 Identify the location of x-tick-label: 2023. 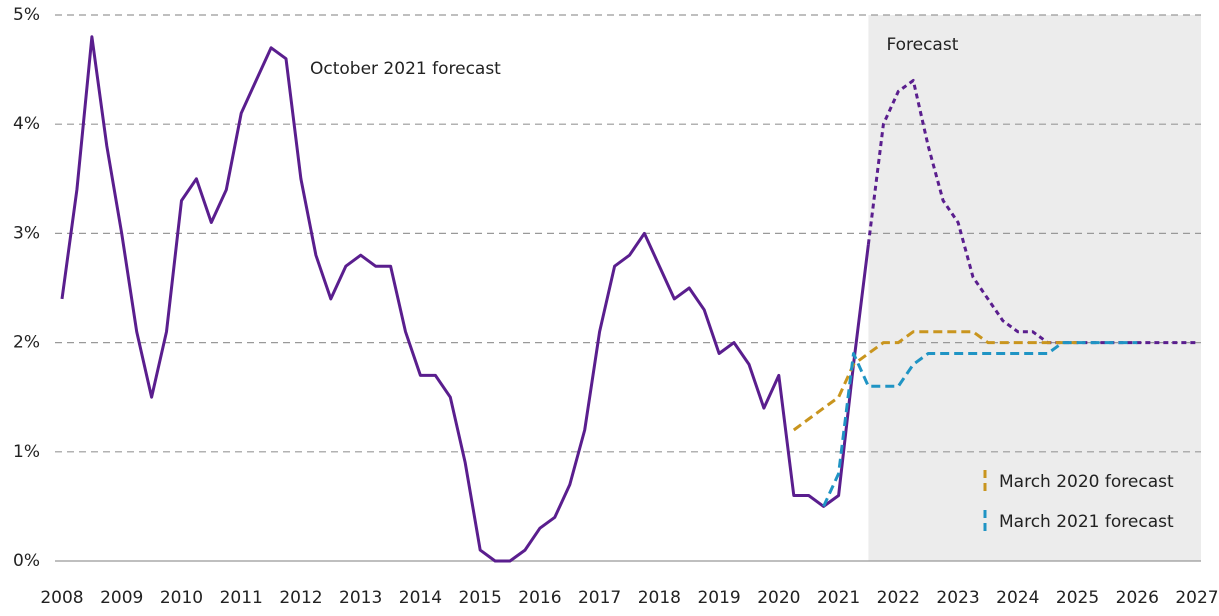
(957, 598).